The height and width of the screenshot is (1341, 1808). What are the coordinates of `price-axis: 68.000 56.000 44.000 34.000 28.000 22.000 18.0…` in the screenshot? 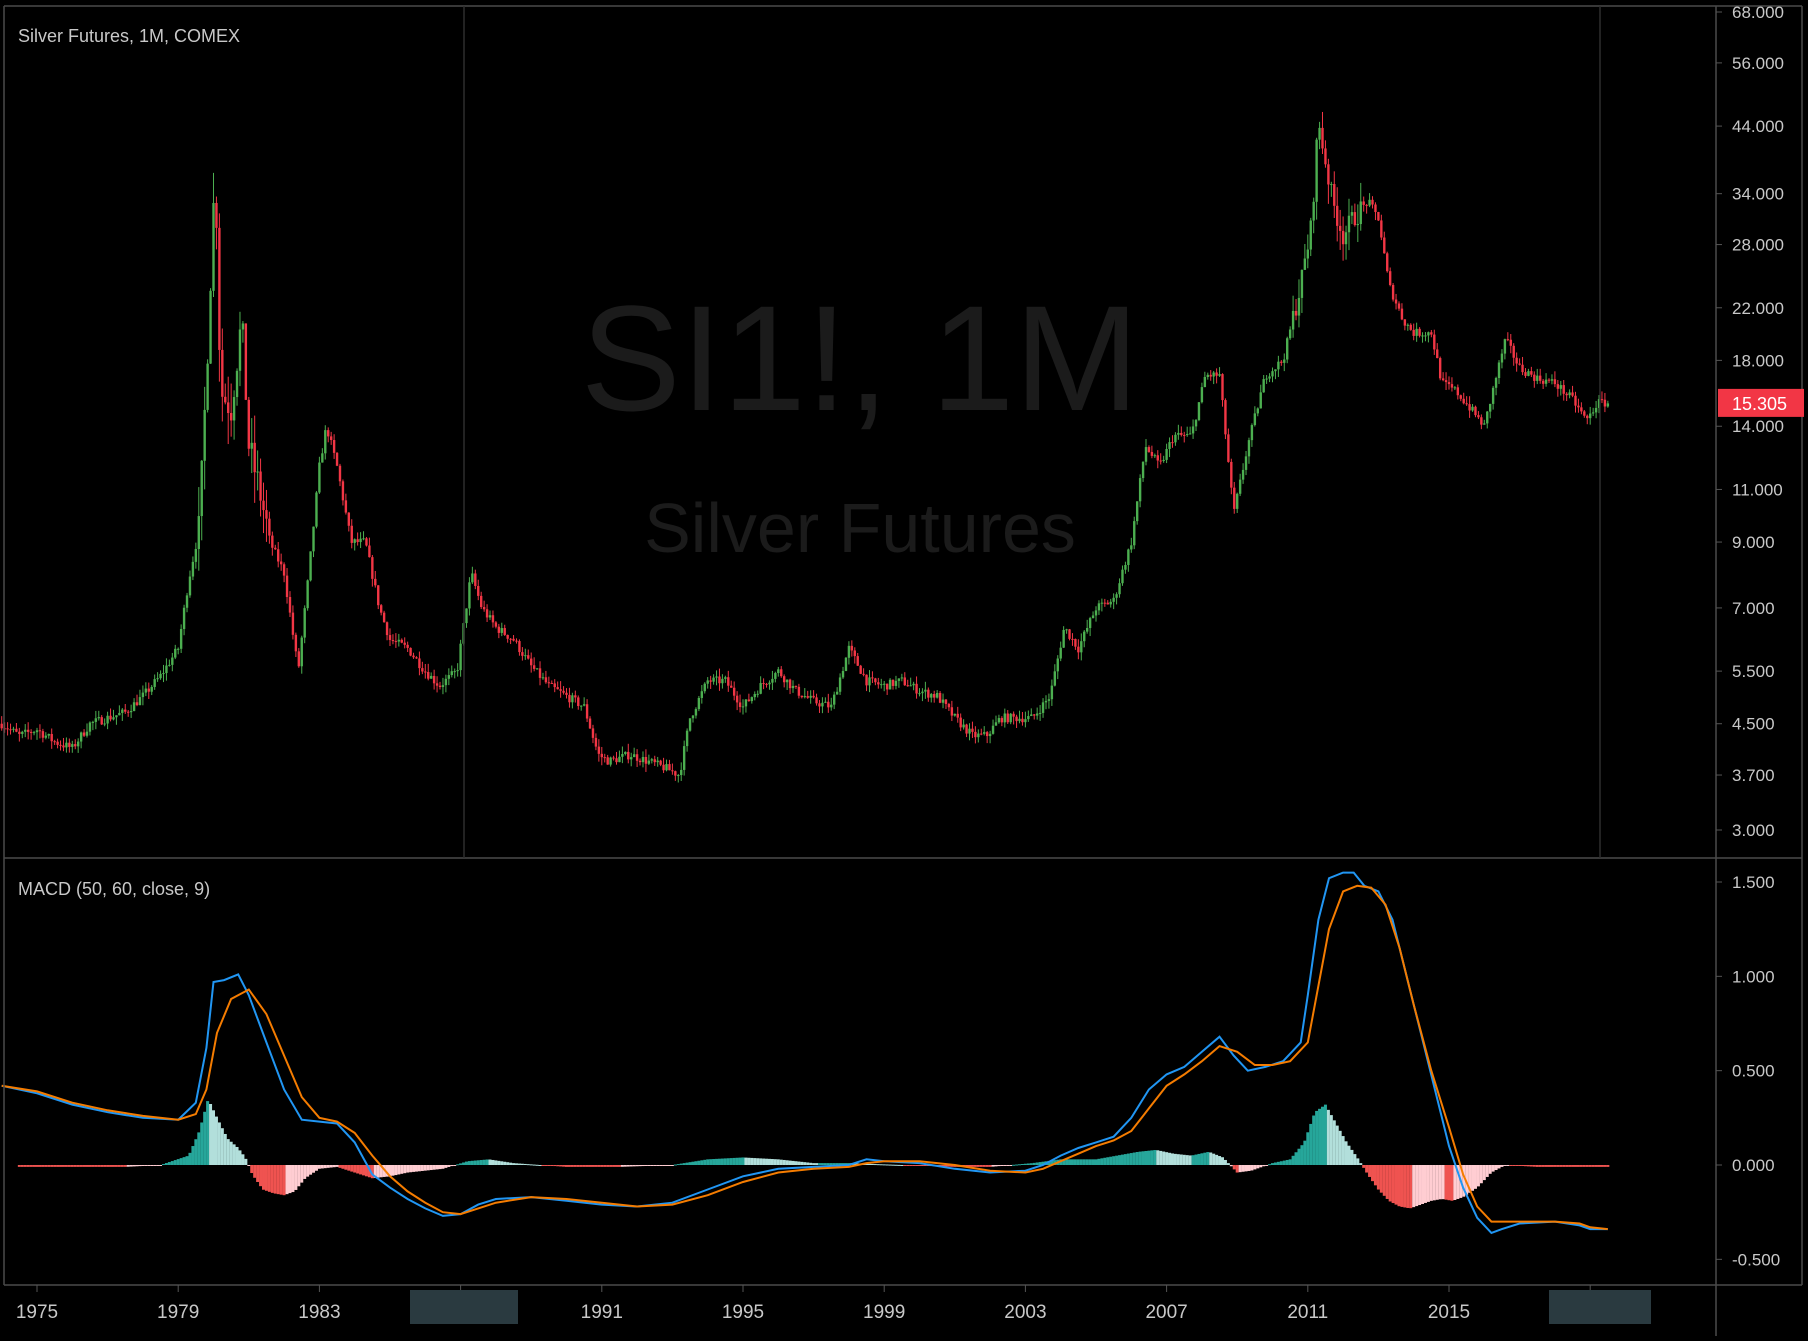 It's located at (1750, 421).